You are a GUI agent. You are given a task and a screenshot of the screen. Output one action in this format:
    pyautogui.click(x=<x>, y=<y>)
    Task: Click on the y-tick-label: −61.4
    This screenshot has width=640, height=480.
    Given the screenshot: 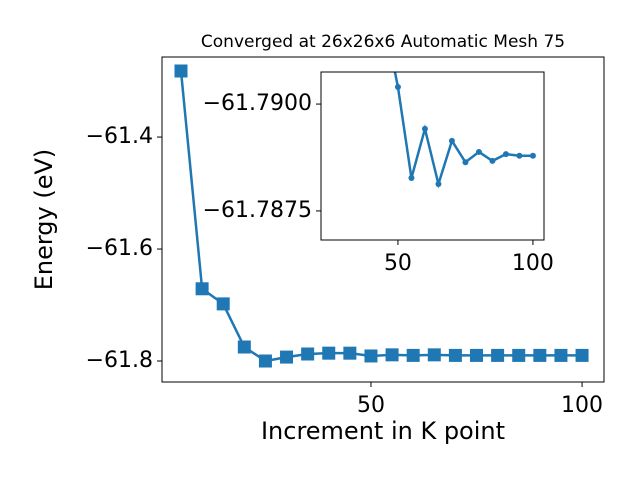 What is the action you would take?
    pyautogui.click(x=119, y=136)
    